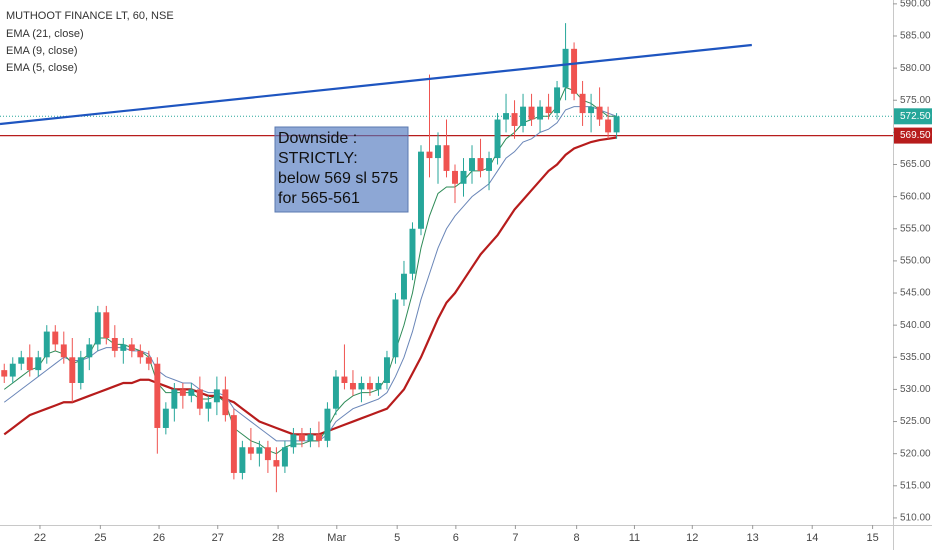  I want to click on x-tick-label: 28, so click(278, 538).